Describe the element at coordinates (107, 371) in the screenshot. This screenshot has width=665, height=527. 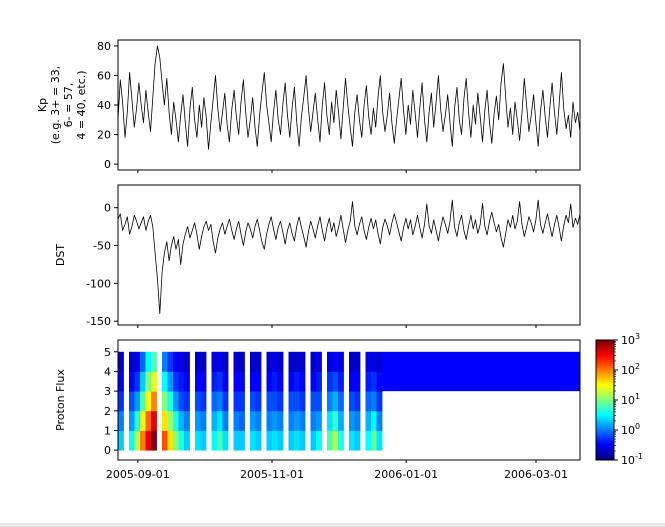
I see `svg-text: 4` at that location.